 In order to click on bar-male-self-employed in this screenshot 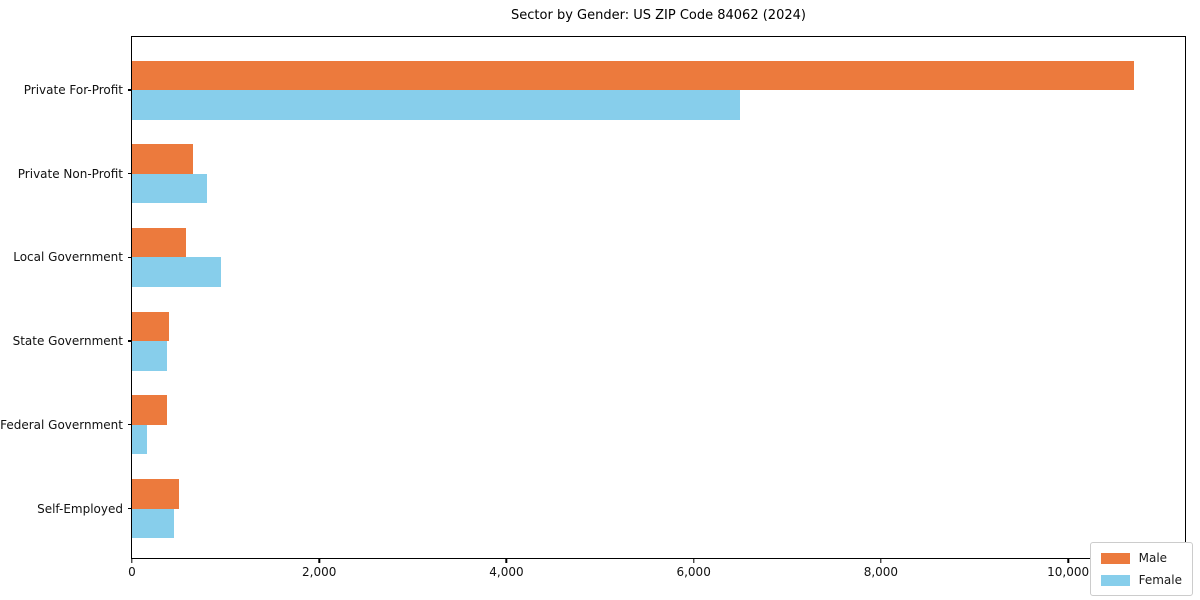, I will do `click(155, 494)`.